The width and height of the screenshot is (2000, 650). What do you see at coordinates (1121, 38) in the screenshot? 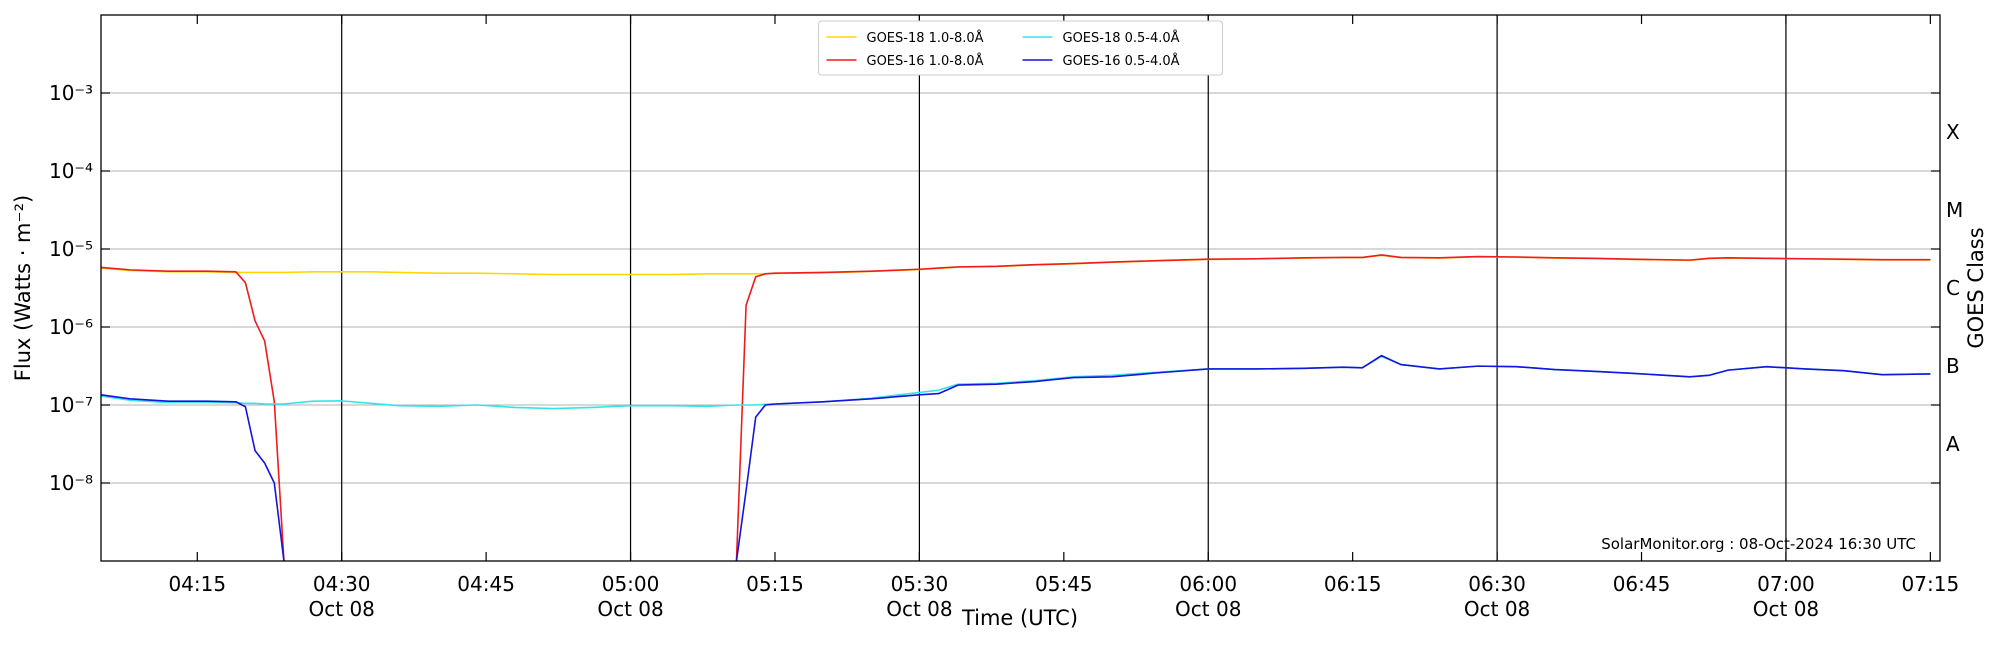
I see `legend-label: GOES-18 0.5-4.0Å` at bounding box center [1121, 38].